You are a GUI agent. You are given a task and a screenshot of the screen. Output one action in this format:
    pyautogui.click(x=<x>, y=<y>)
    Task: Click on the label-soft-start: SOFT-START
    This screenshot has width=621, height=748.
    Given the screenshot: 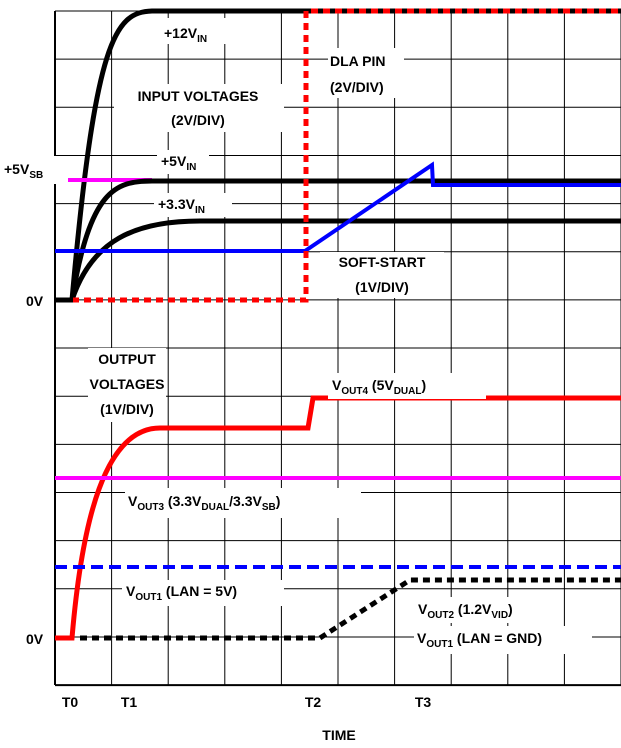 What is the action you would take?
    pyautogui.click(x=382, y=262)
    